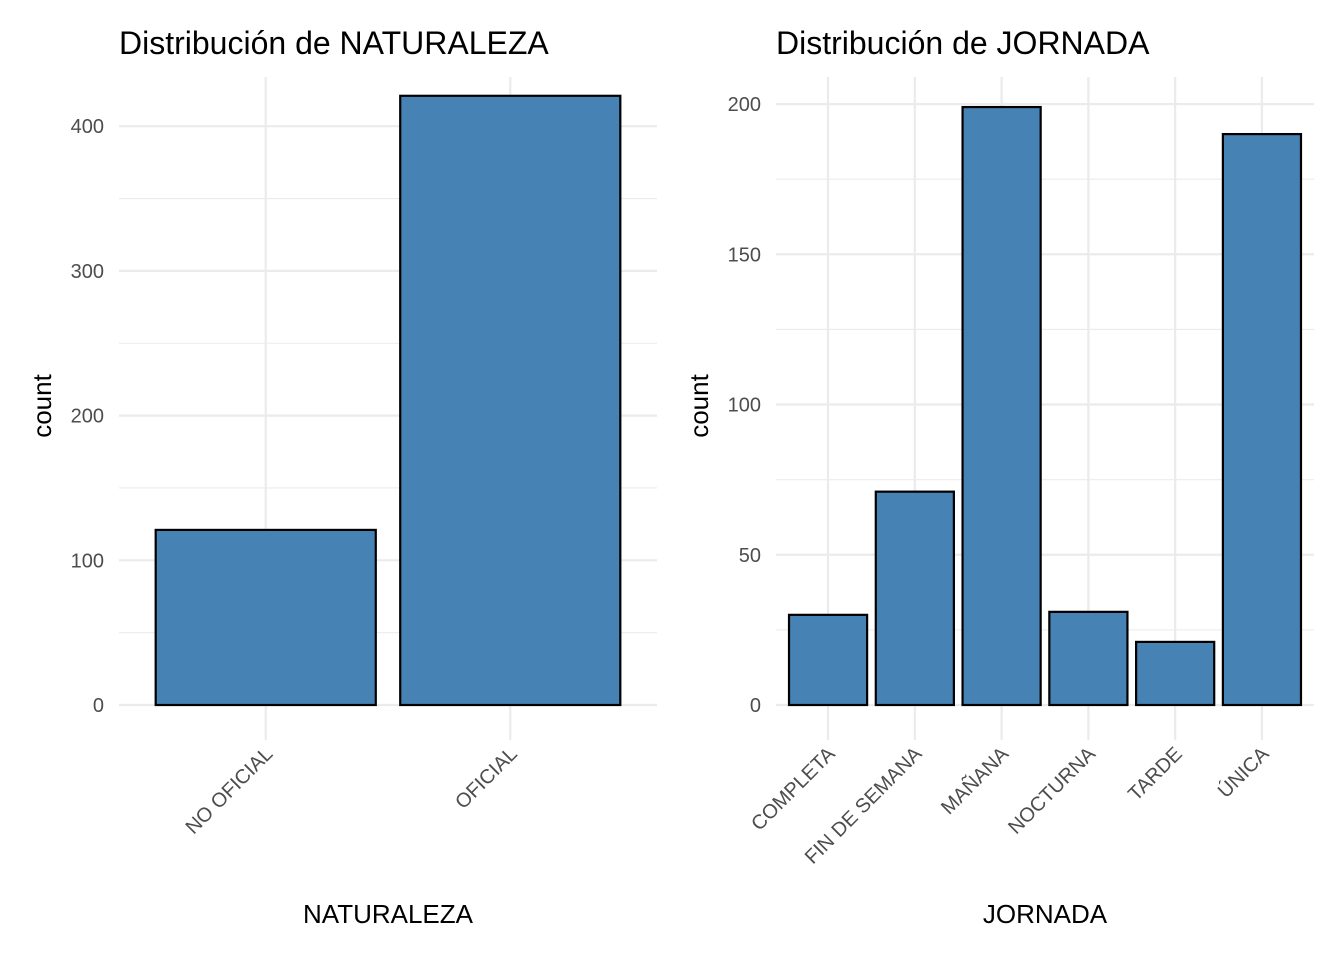 The height and width of the screenshot is (960, 1344). Describe the element at coordinates (87, 127) in the screenshot. I see `y-tick-label: 400` at that location.